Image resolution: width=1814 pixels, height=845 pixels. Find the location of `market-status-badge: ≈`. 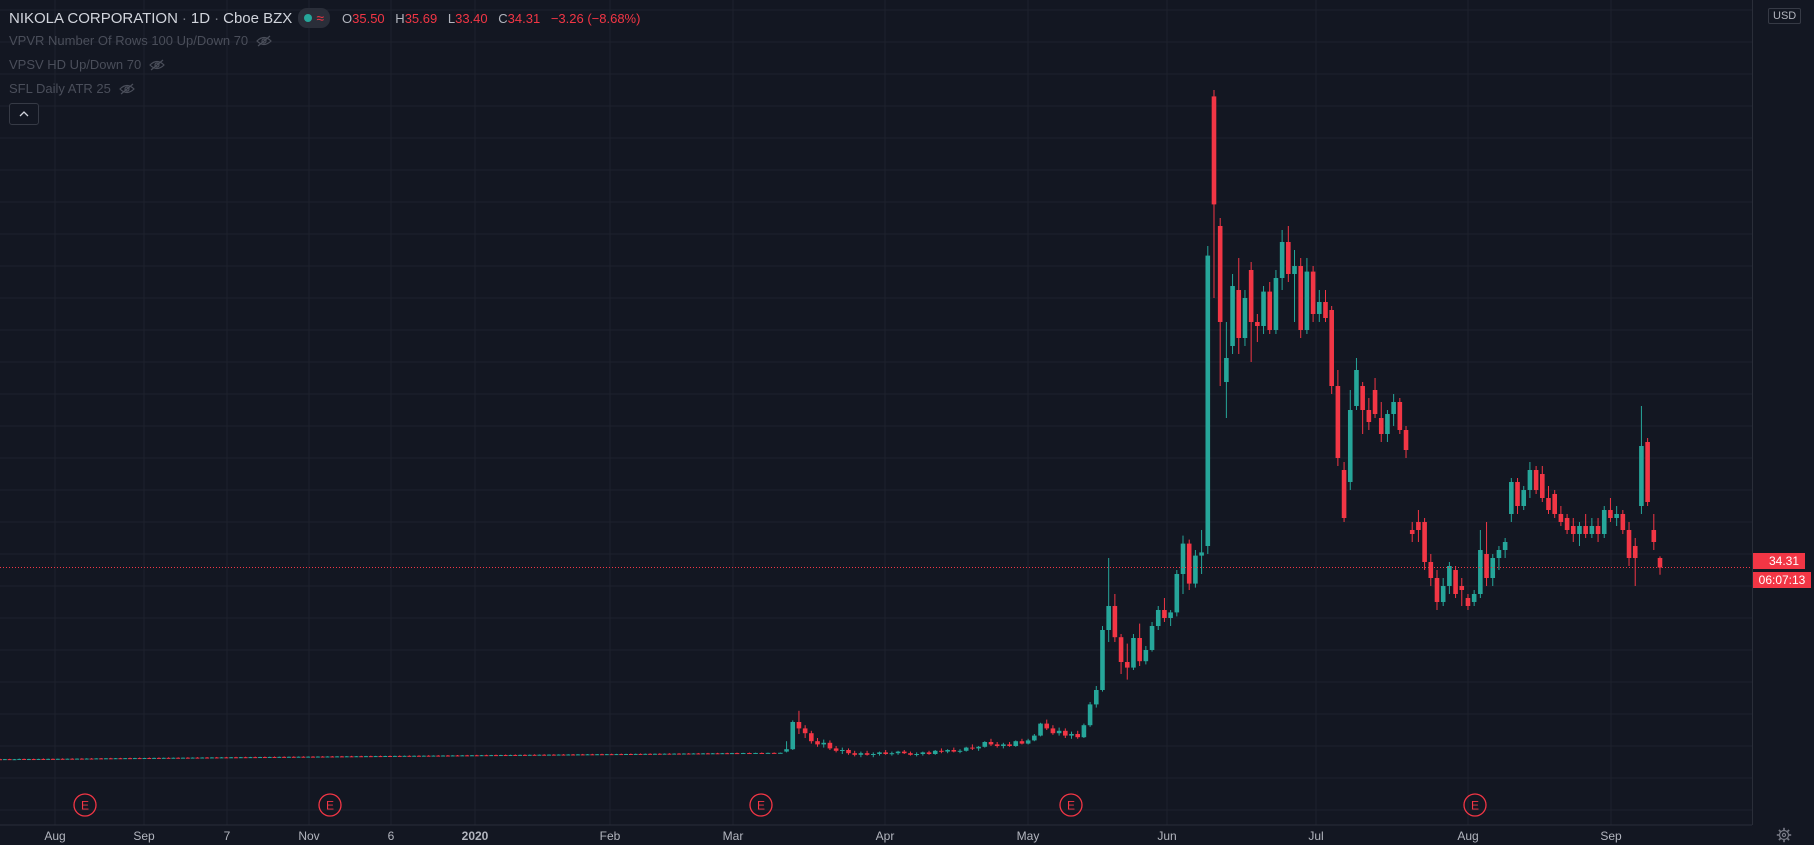

market-status-badge: ≈ is located at coordinates (314, 18).